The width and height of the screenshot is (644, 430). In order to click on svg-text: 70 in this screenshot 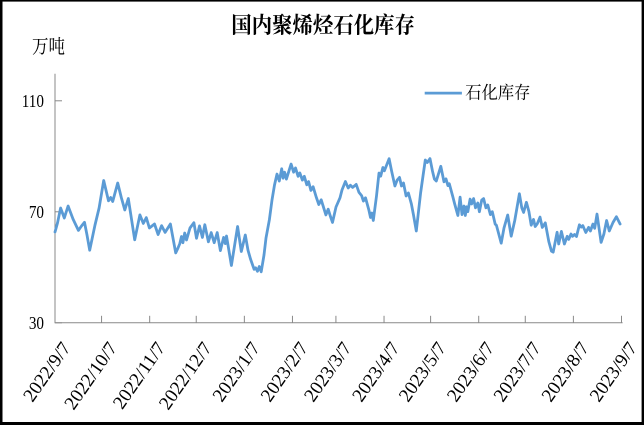, I will do `click(36, 212)`.